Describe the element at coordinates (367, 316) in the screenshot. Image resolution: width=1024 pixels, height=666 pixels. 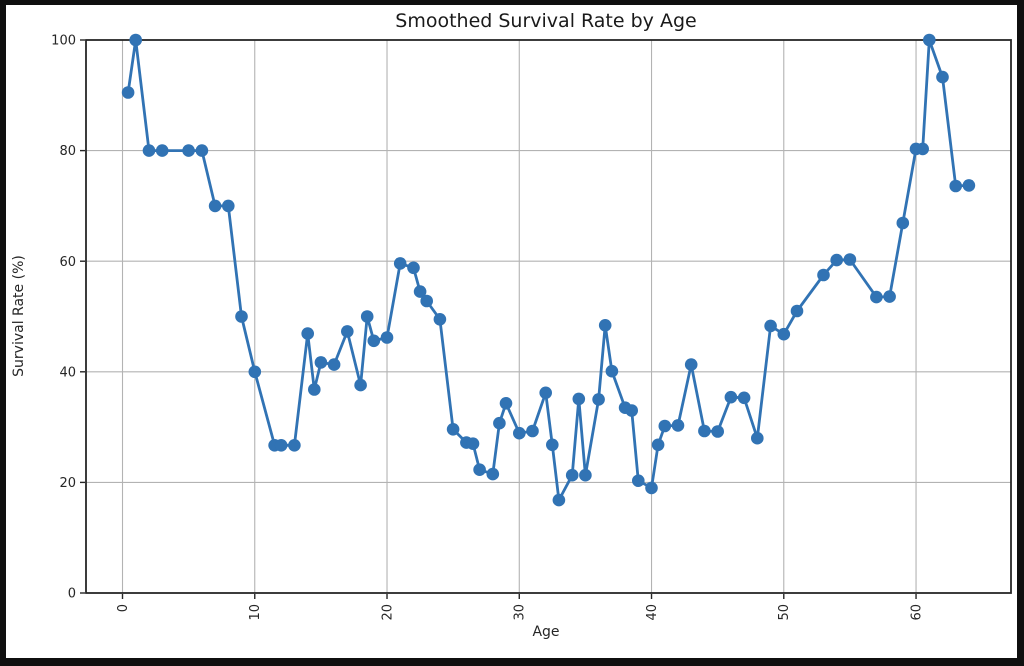
I see `data-point-age-18.5` at that location.